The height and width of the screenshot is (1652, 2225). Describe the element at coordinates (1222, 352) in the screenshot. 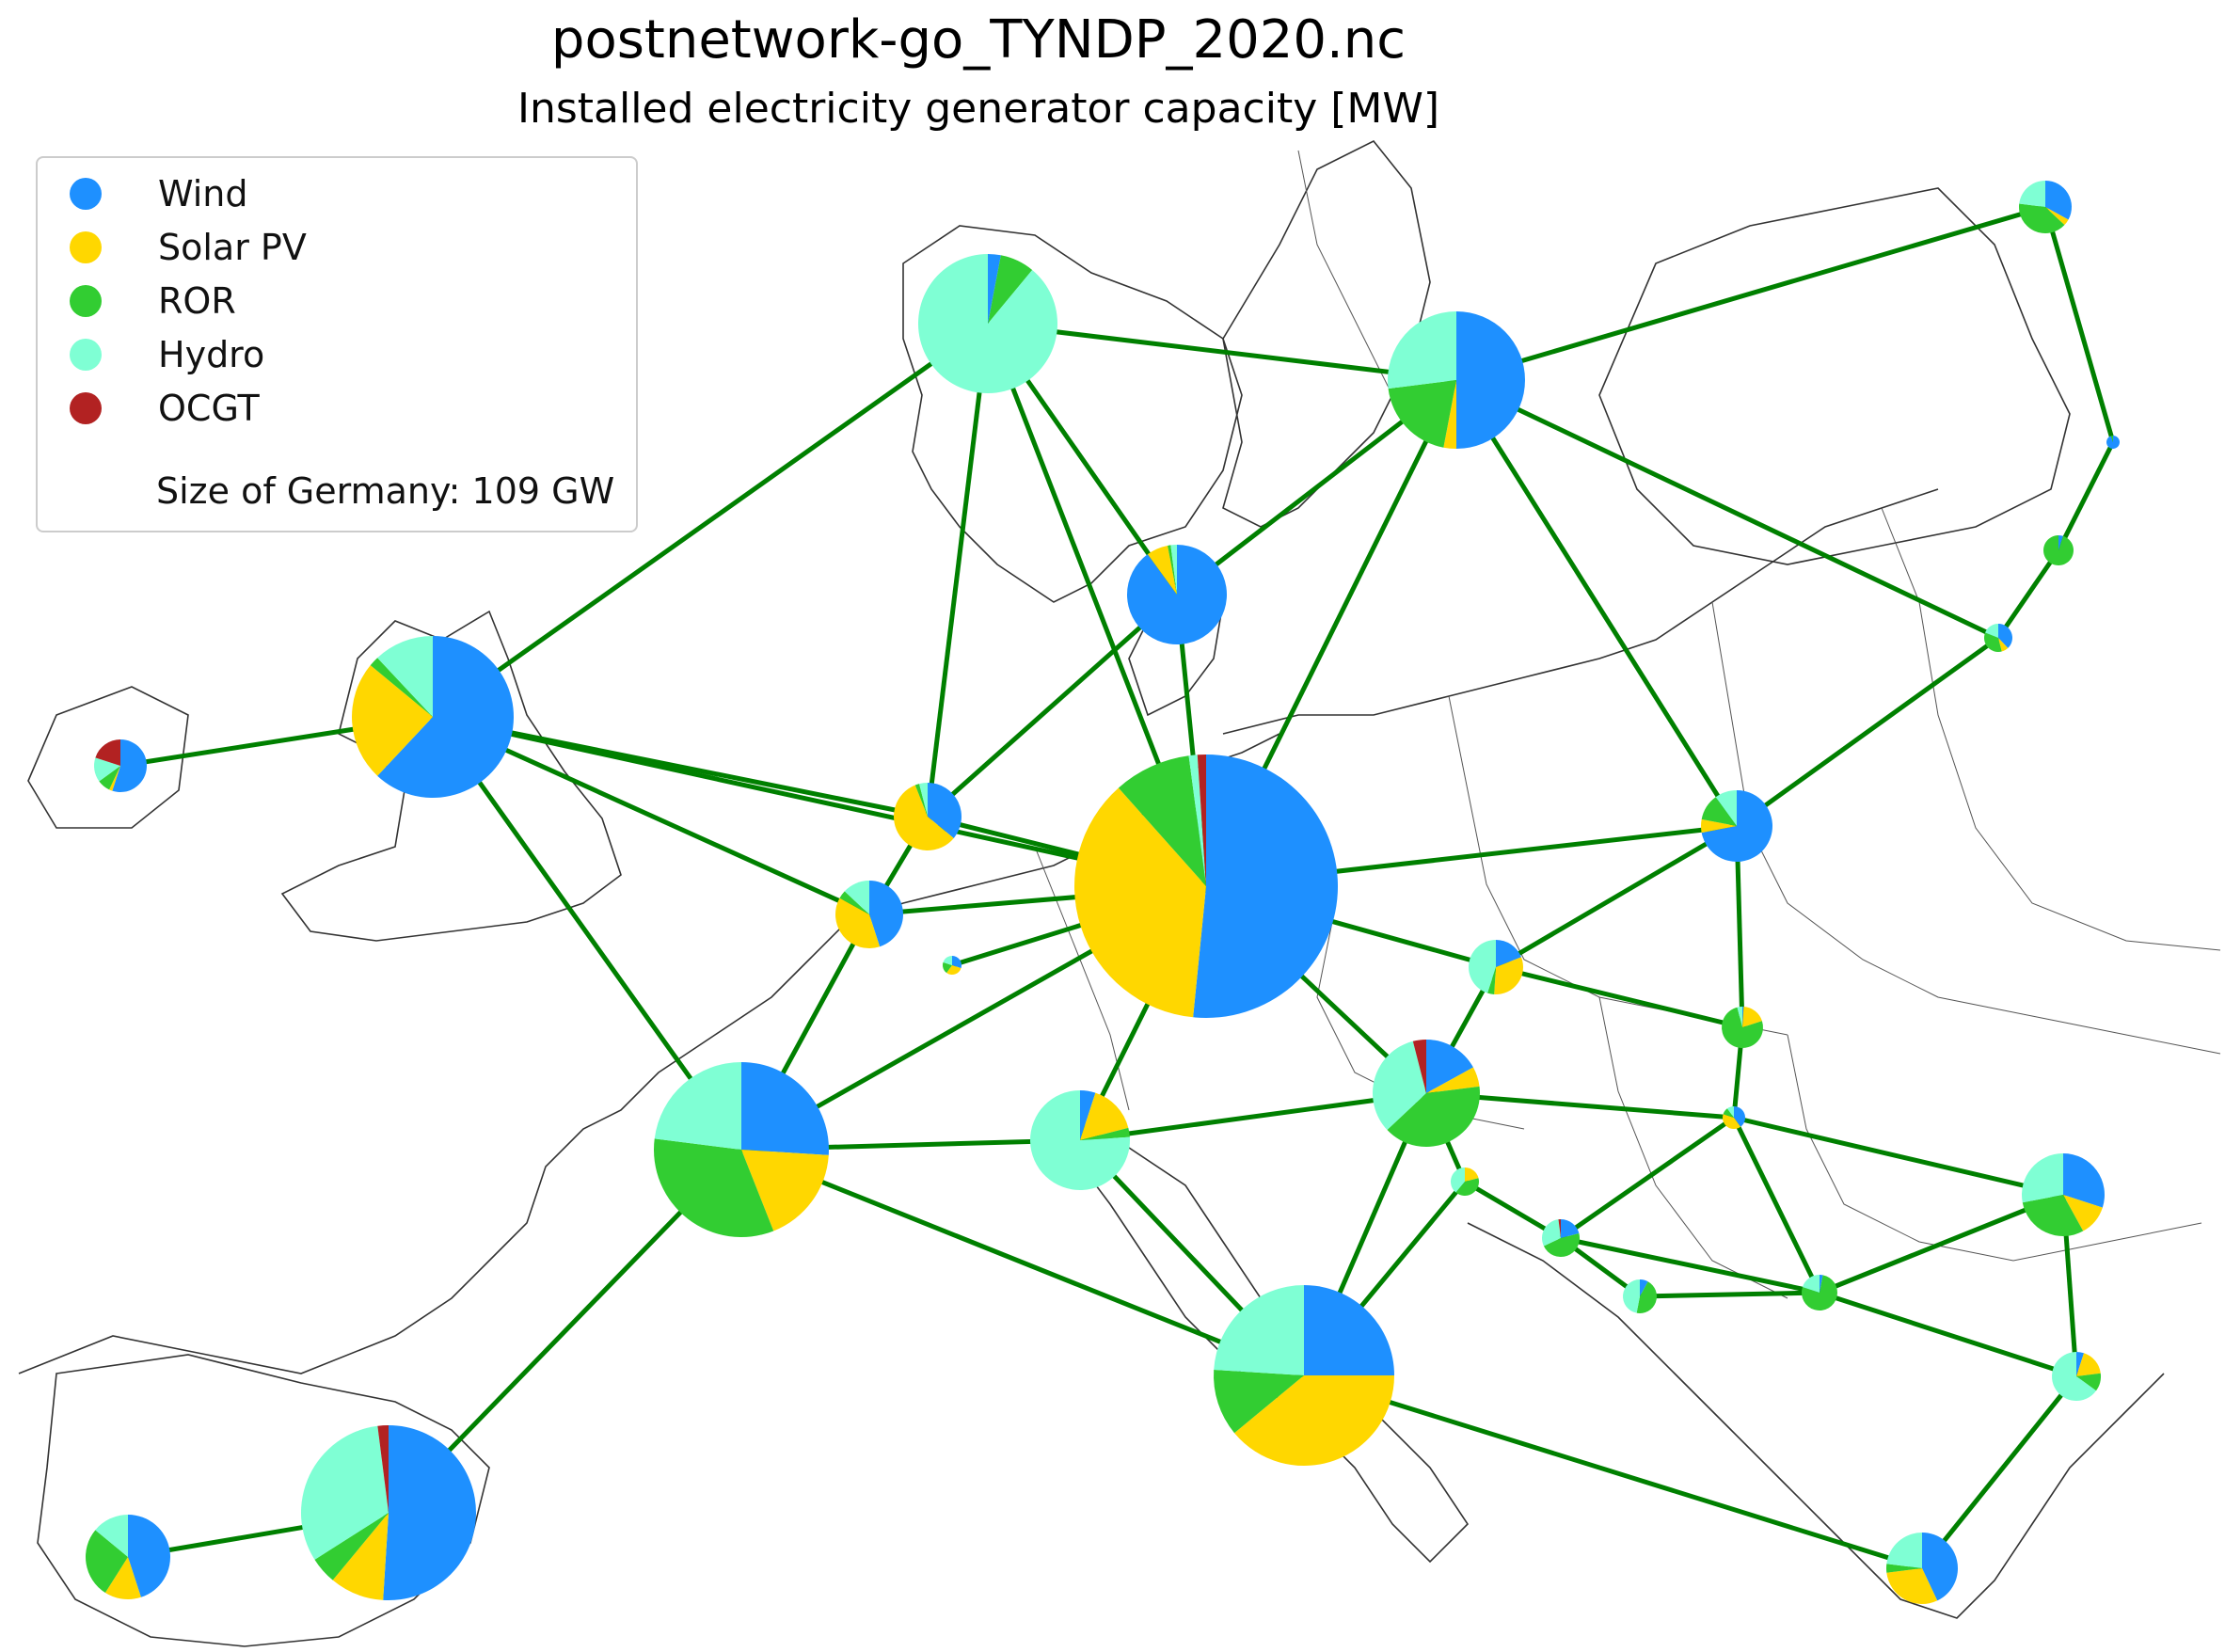

I see `link-no-se` at that location.